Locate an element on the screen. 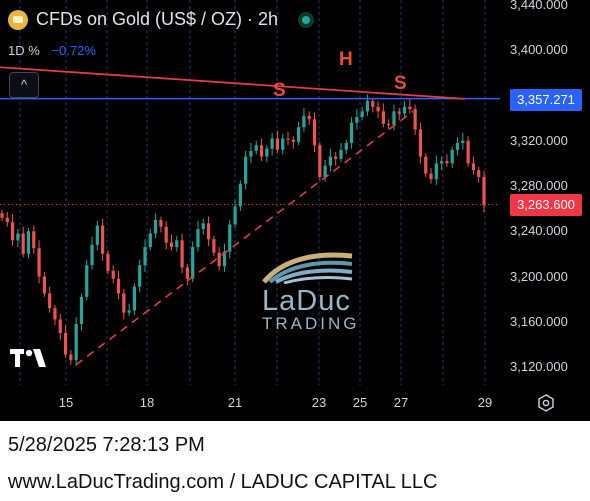  website-credit: www.LaDucTrading.com / LADUC CAPITAL LLC is located at coordinates (223, 482).